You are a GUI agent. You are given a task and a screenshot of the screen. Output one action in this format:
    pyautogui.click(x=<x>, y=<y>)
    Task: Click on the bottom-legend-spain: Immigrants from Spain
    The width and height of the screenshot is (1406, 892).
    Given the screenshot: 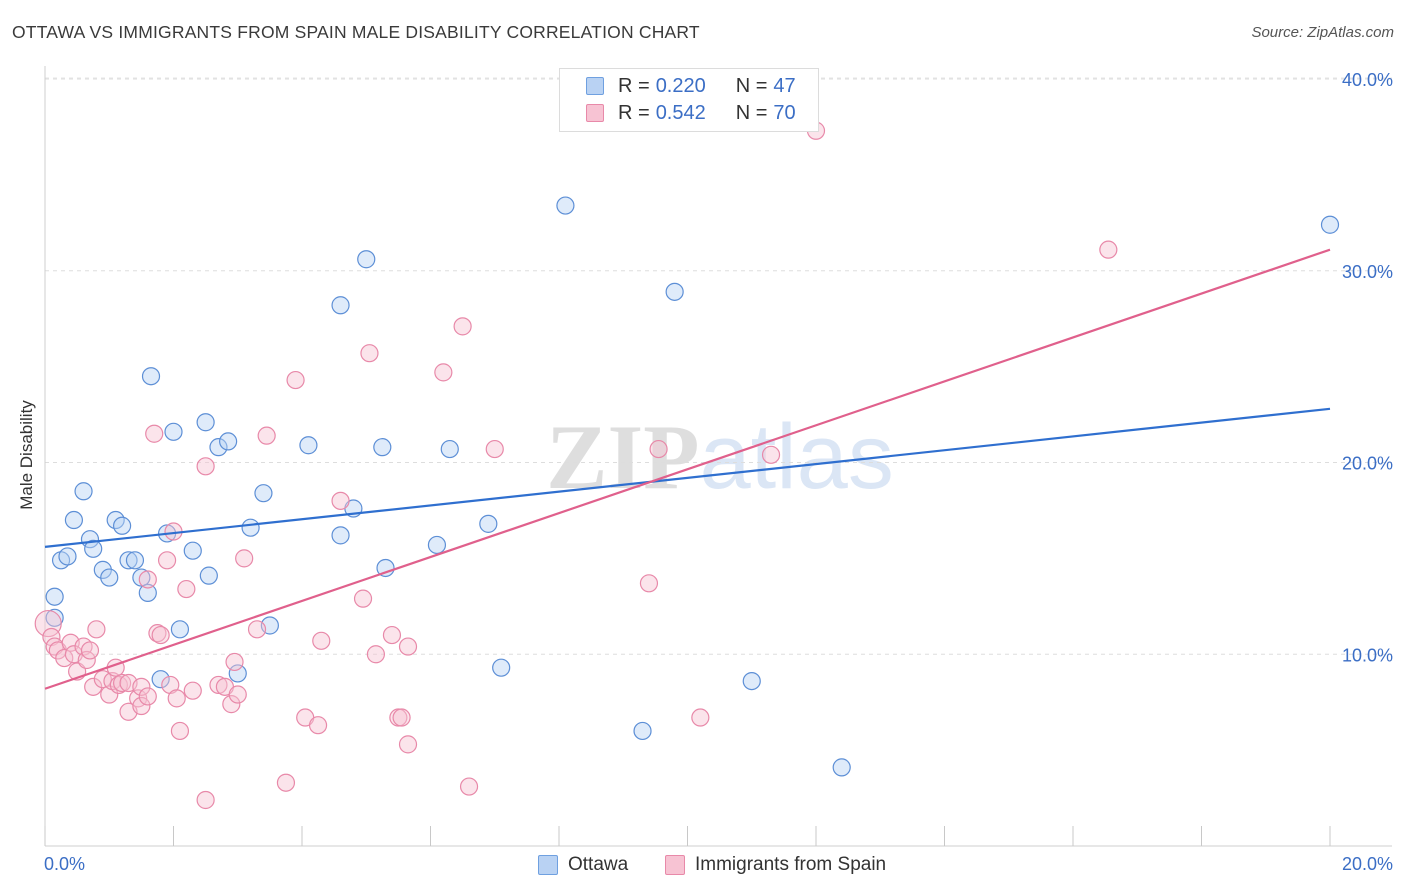 What is the action you would take?
    pyautogui.click(x=775, y=865)
    